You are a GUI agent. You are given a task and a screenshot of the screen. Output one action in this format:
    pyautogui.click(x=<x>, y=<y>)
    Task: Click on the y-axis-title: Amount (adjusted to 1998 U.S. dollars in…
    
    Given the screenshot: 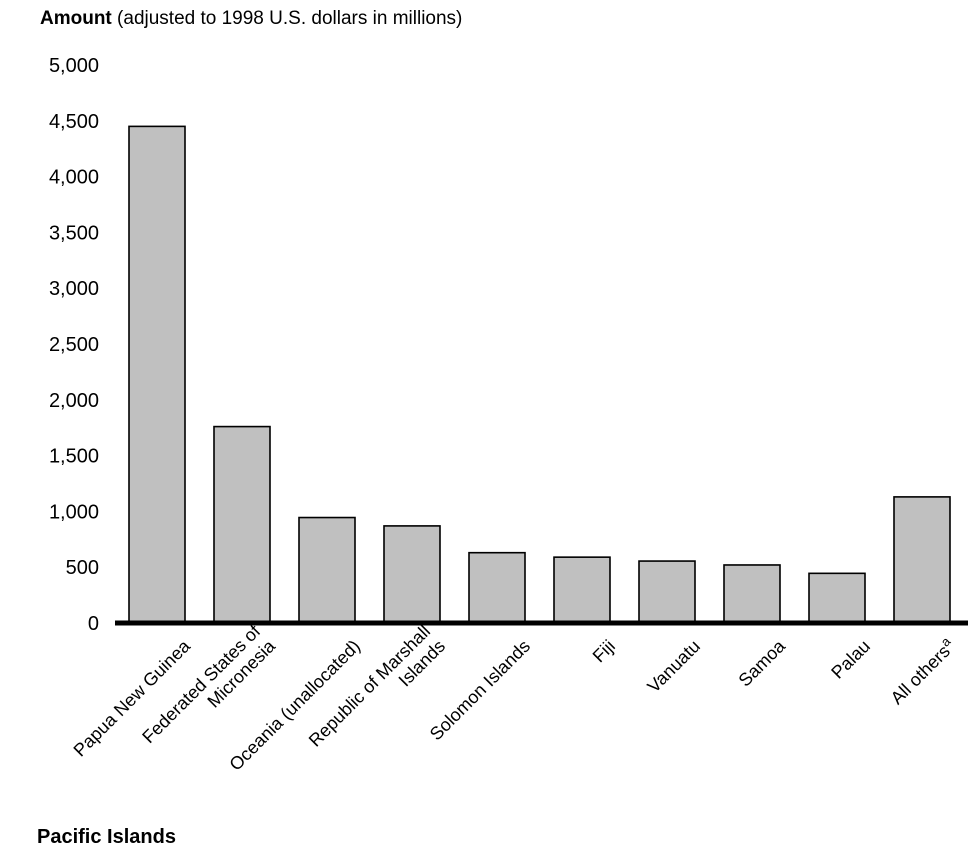 What is the action you would take?
    pyautogui.click(x=251, y=19)
    